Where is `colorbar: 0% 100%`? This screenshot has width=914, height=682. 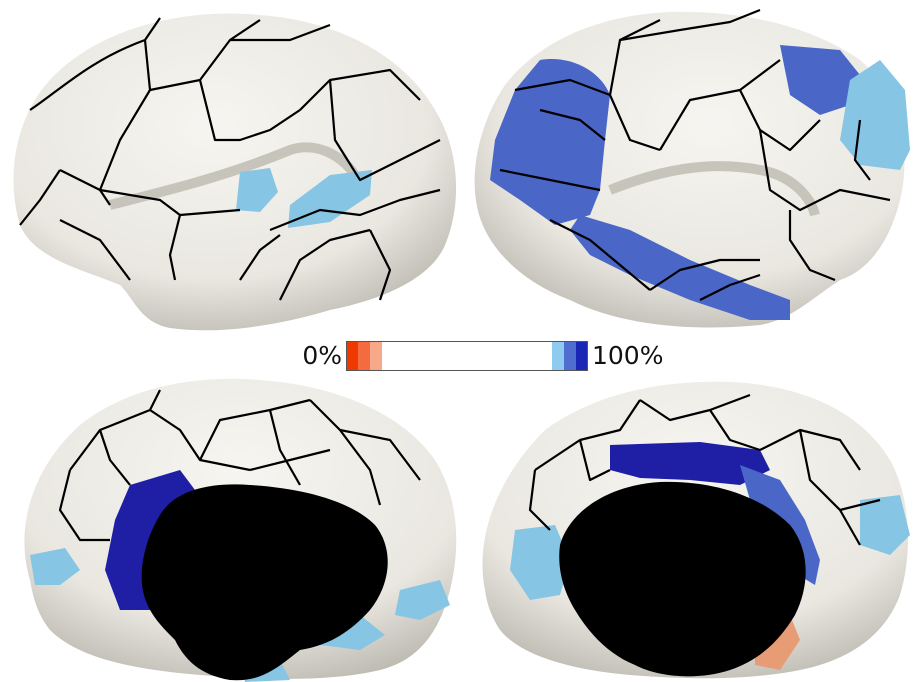
colorbar: 0% 100% is located at coordinates (480, 356).